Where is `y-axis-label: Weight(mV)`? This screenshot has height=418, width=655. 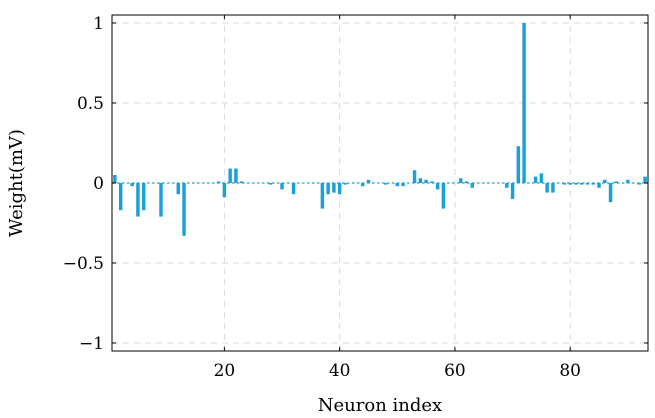
y-axis-label: Weight(mV) is located at coordinates (16, 183).